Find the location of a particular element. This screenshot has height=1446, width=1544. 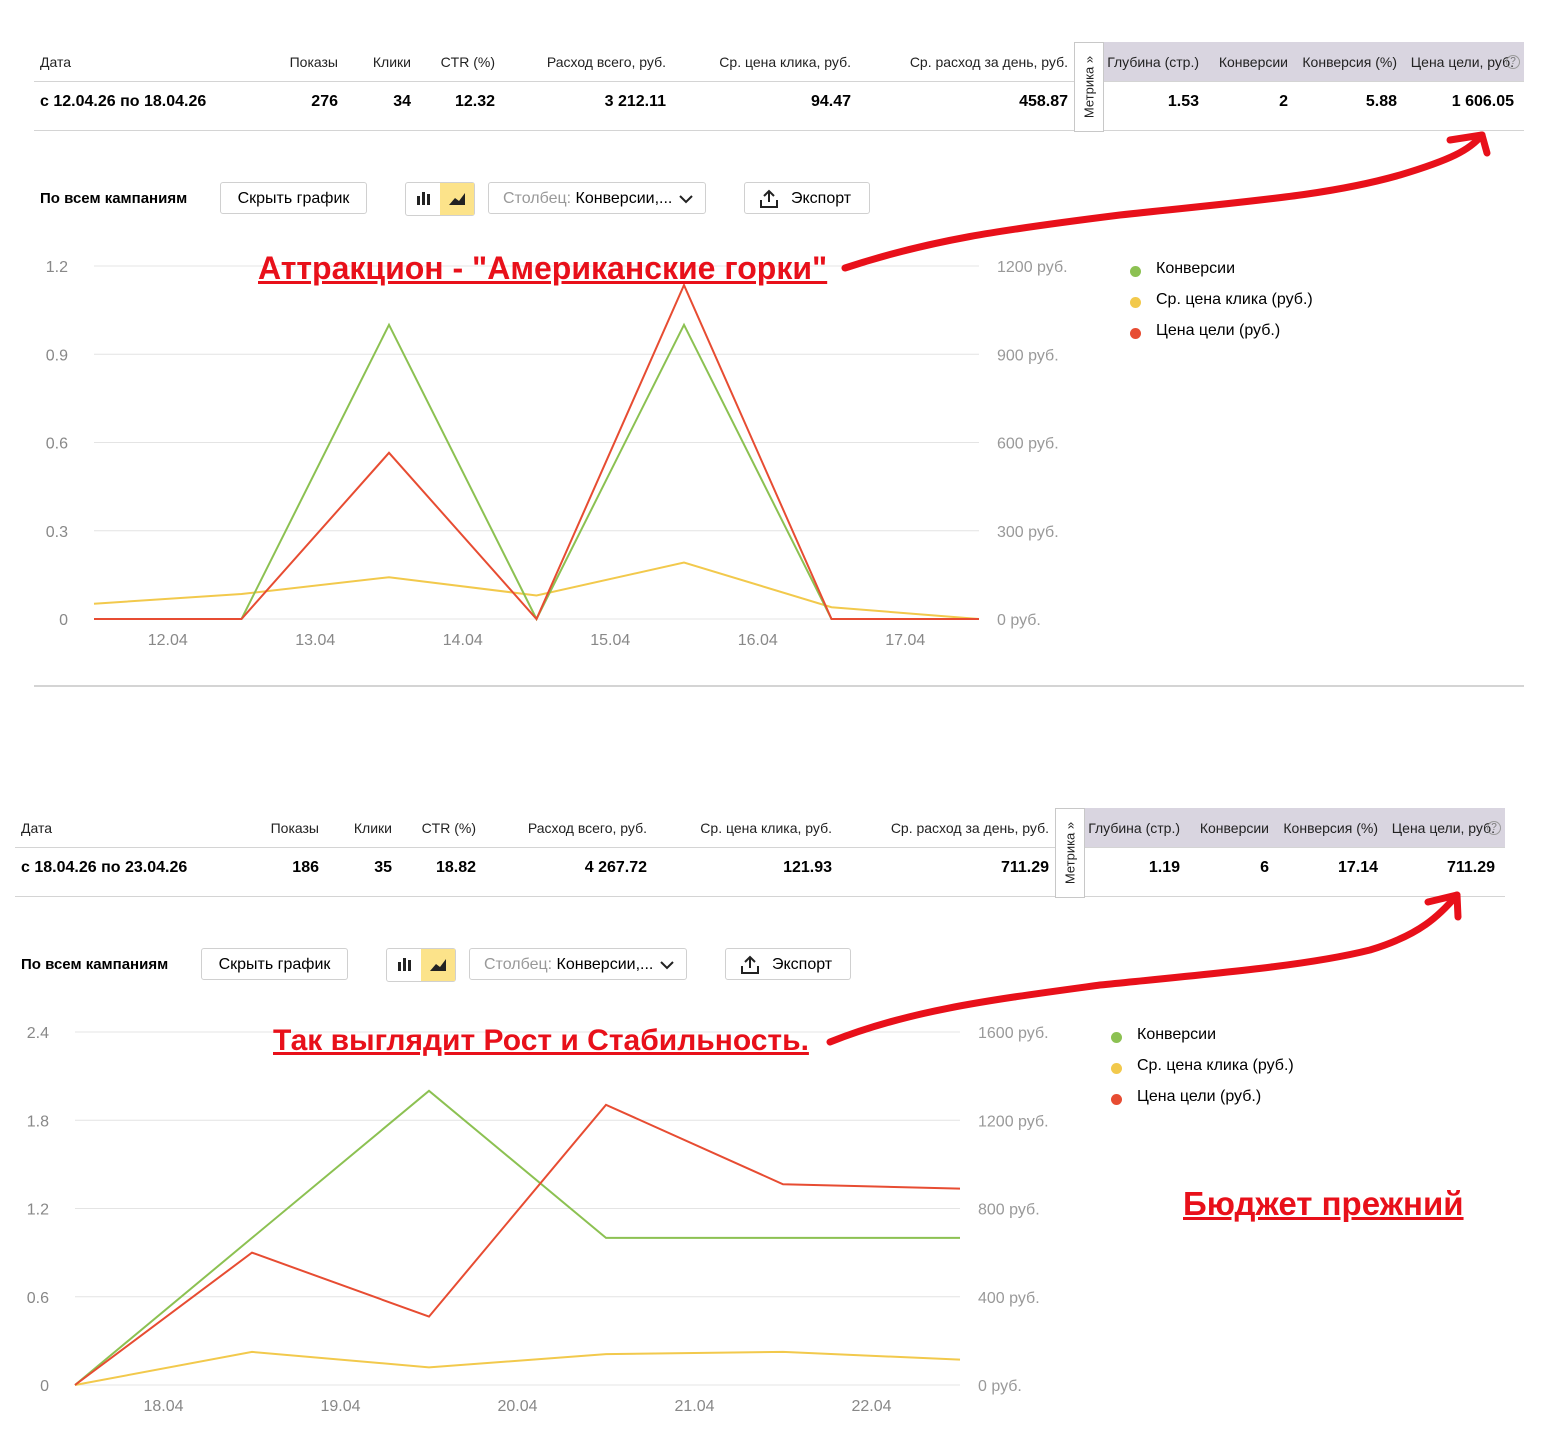

value-cpc: 121.93 is located at coordinates (807, 867).